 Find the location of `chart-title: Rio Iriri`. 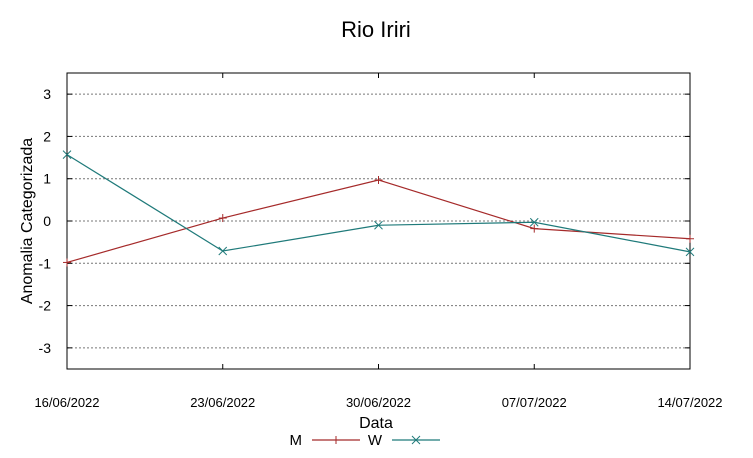

chart-title: Rio Iriri is located at coordinates (376, 29).